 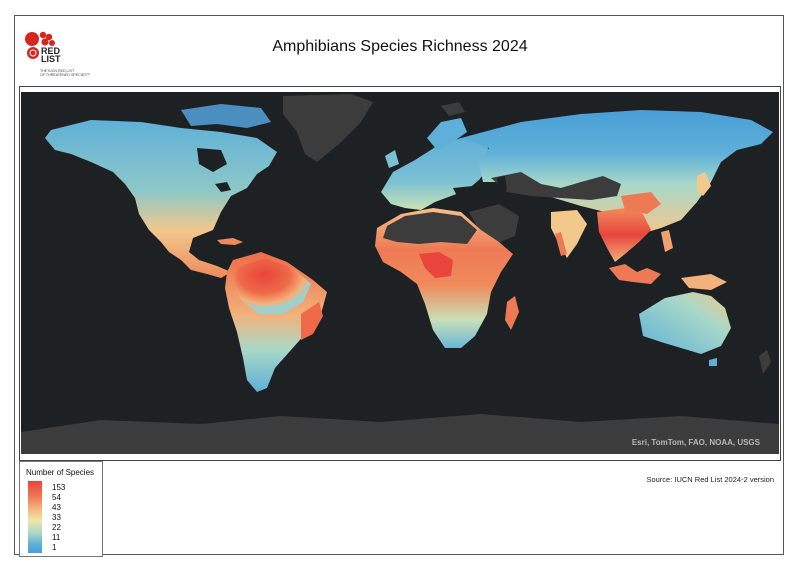 I want to click on legend-label: 1, so click(x=54, y=547).